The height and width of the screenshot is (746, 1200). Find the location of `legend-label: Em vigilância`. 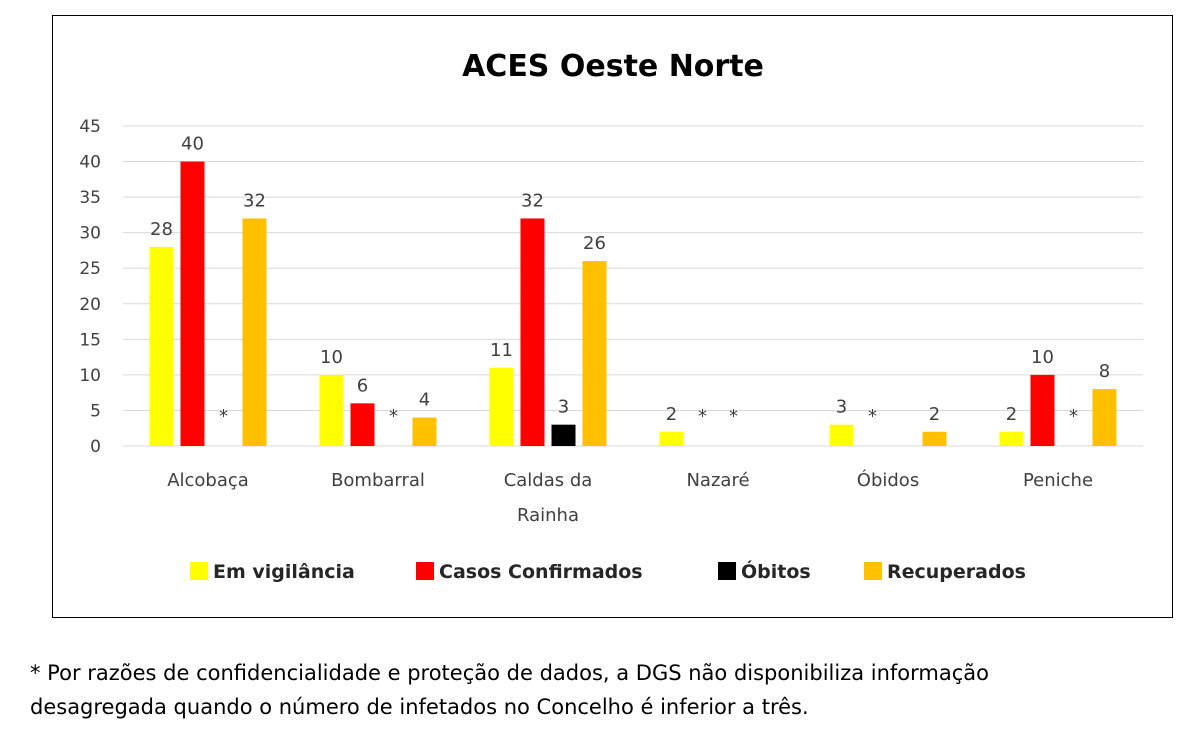

legend-label: Em vigilância is located at coordinates (284, 572).